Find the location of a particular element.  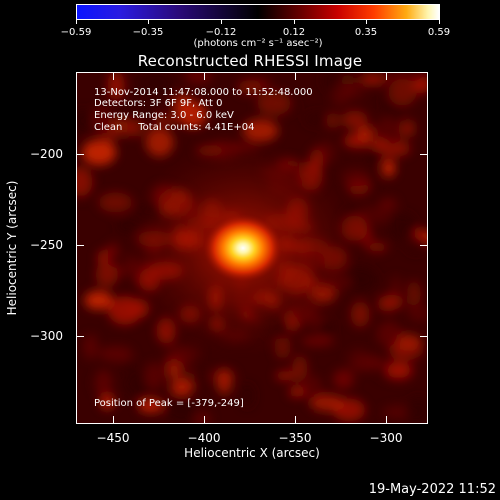

ytick-label: −300 is located at coordinates (46, 336).